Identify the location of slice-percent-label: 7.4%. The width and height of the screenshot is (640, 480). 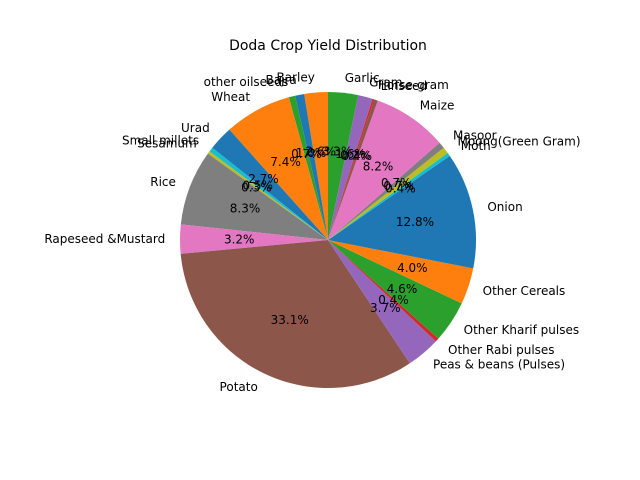
(285, 162).